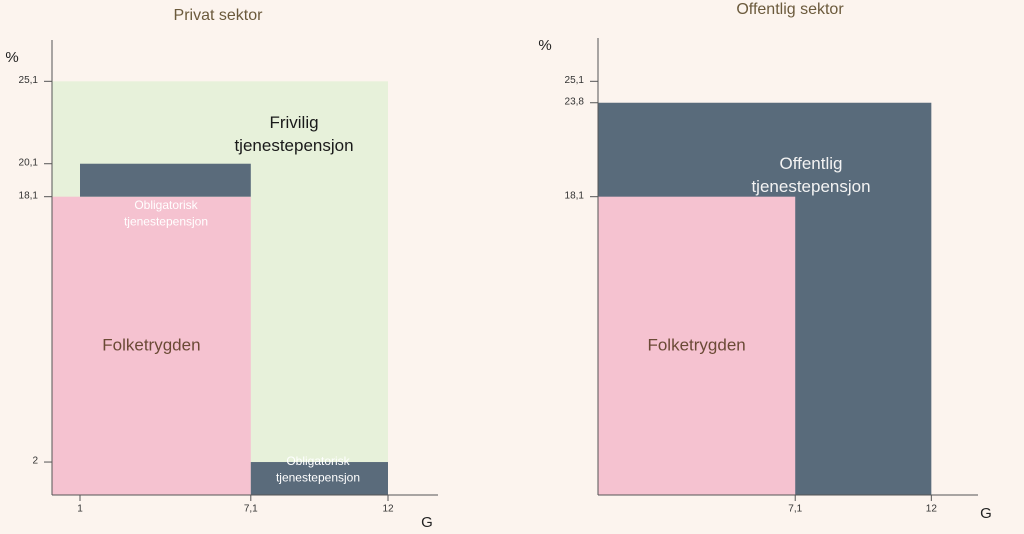 The height and width of the screenshot is (534, 1024). Describe the element at coordinates (293, 122) in the screenshot. I see `region-label: Frivilig` at that location.